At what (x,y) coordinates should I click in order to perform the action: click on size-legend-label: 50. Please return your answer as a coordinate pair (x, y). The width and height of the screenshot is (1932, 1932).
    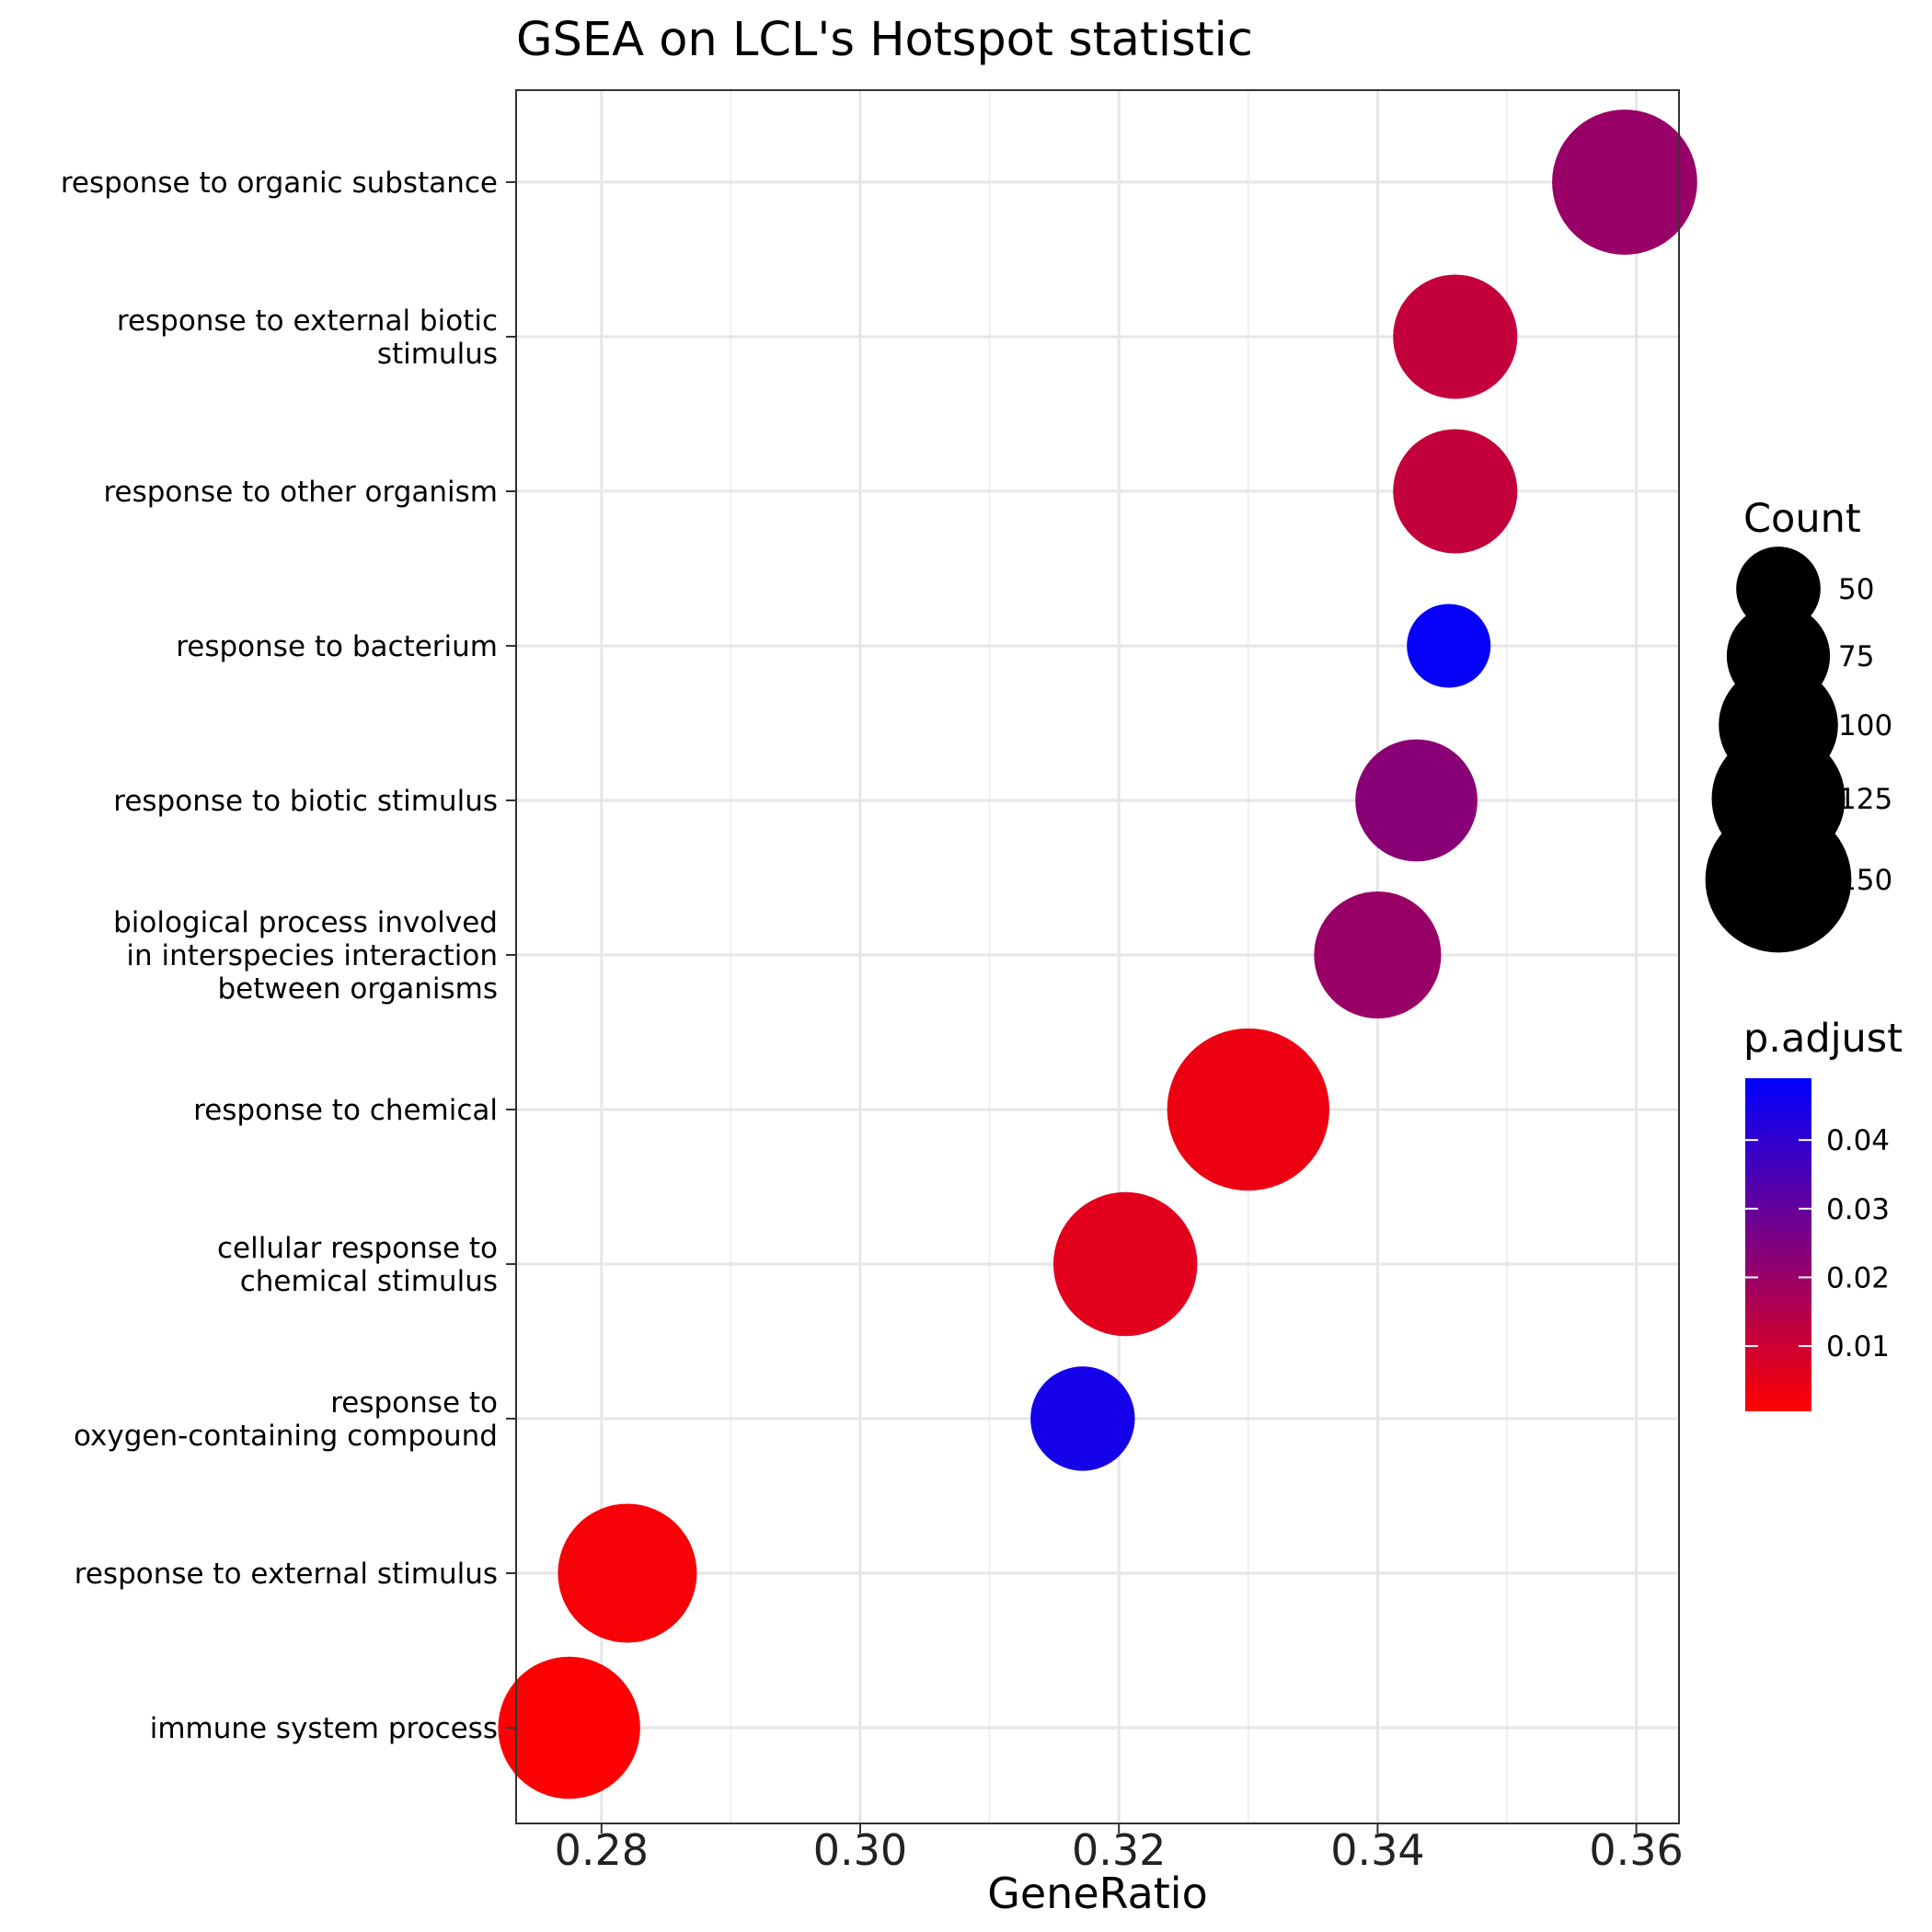
    Looking at the image, I should click on (1856, 589).